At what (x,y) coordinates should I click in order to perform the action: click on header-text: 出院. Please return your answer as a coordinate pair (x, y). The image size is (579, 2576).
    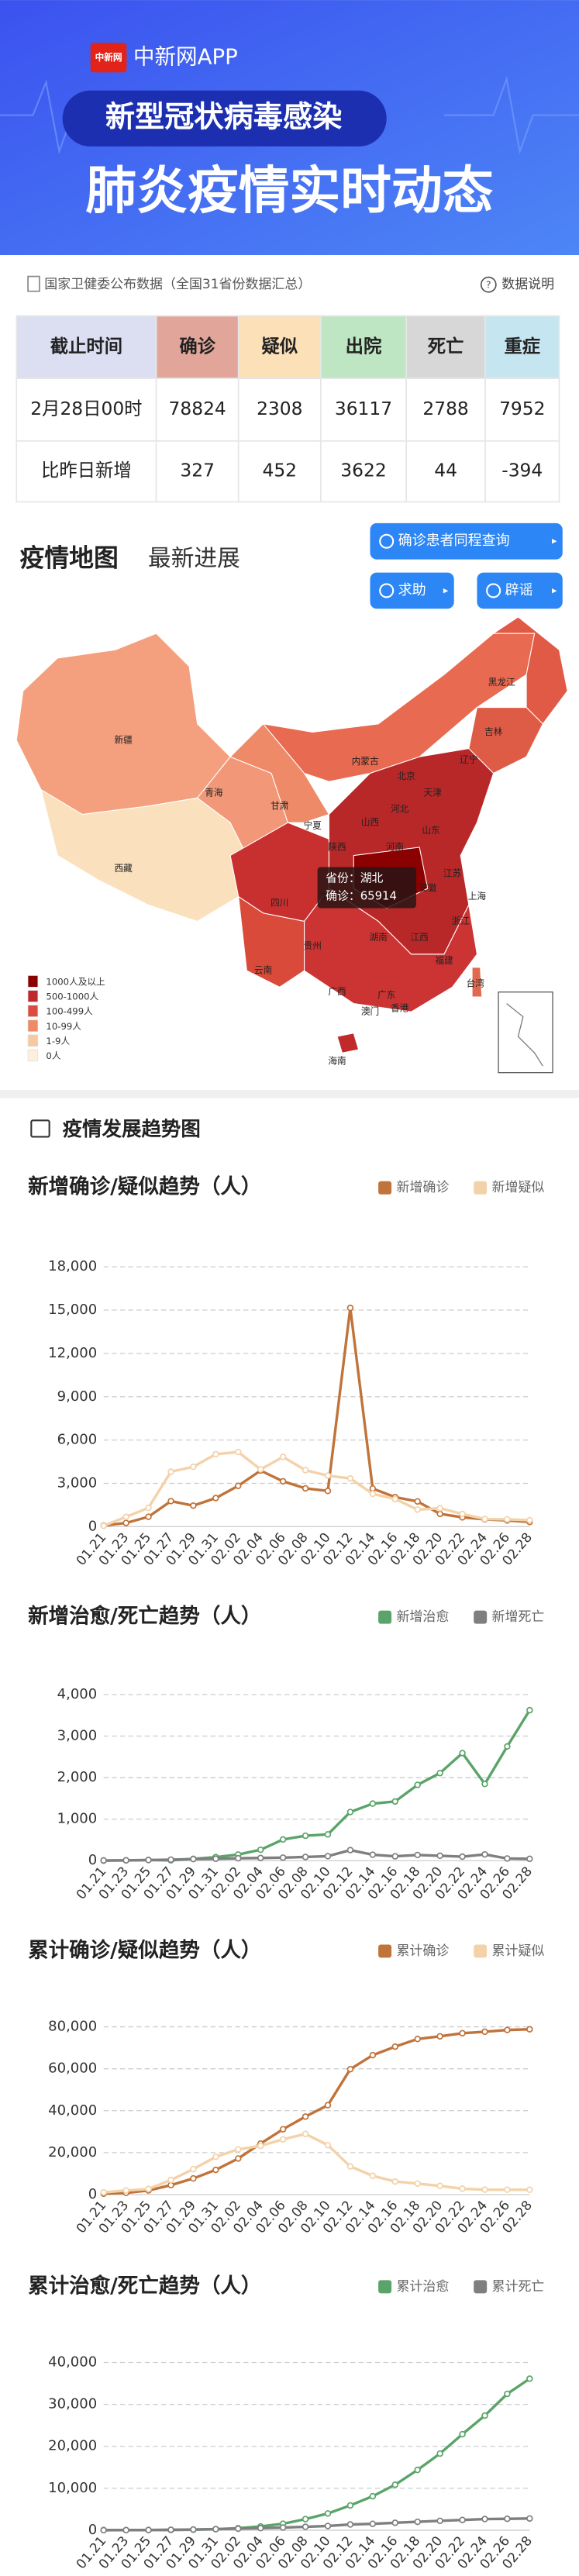
    Looking at the image, I should click on (364, 346).